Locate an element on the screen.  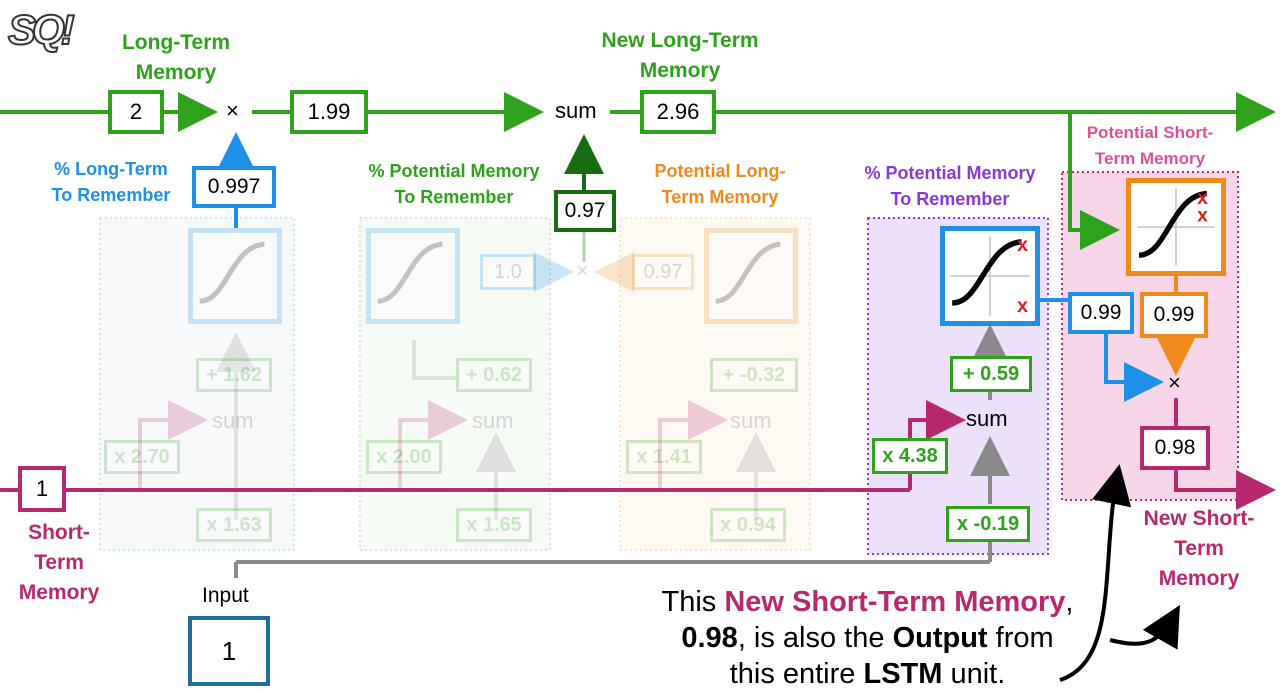
long-term-memory-label: Long-Term Memory is located at coordinates (176, 57).